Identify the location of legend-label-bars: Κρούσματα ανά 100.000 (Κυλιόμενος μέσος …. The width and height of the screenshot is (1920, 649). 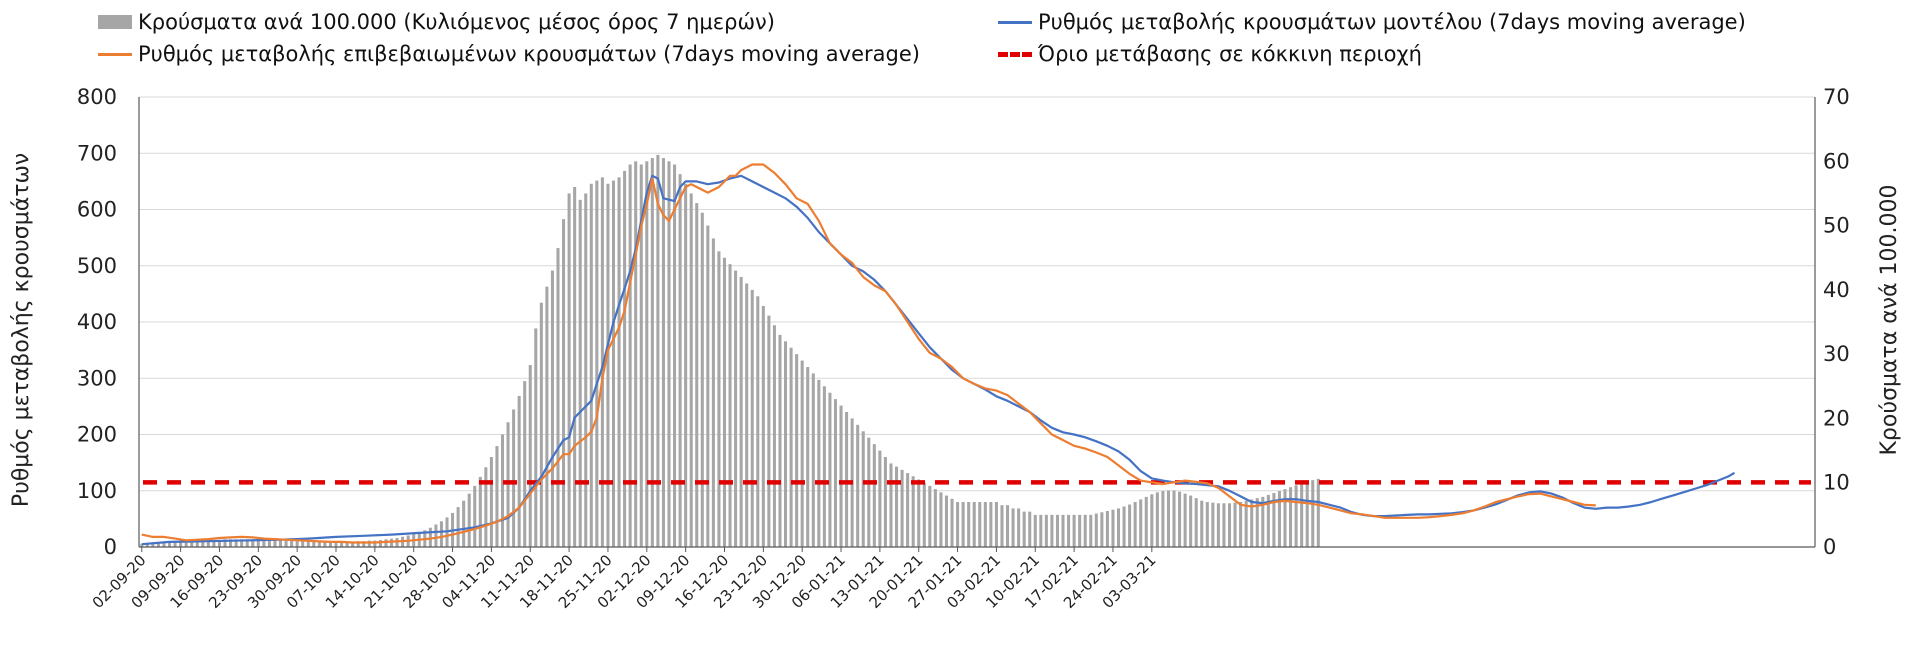
(456, 22).